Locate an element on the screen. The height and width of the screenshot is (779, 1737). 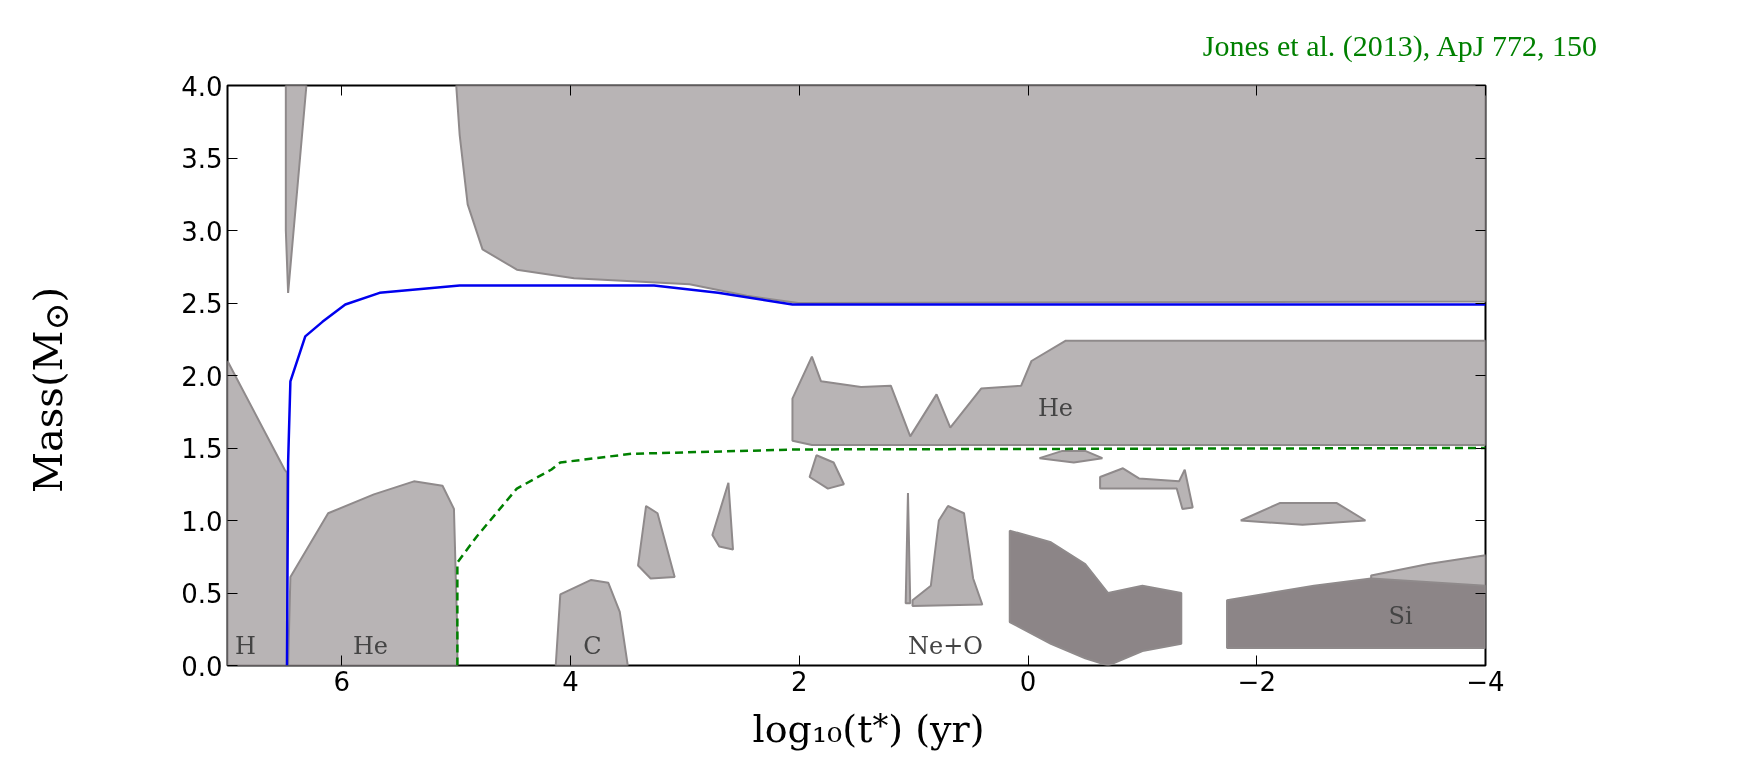
annotation: C is located at coordinates (592, 645).